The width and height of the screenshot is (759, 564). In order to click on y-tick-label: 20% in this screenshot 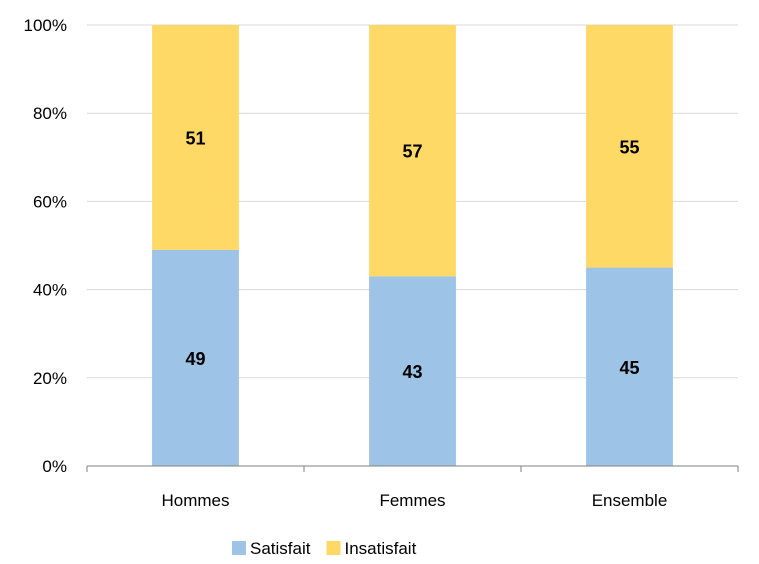, I will do `click(50, 378)`.